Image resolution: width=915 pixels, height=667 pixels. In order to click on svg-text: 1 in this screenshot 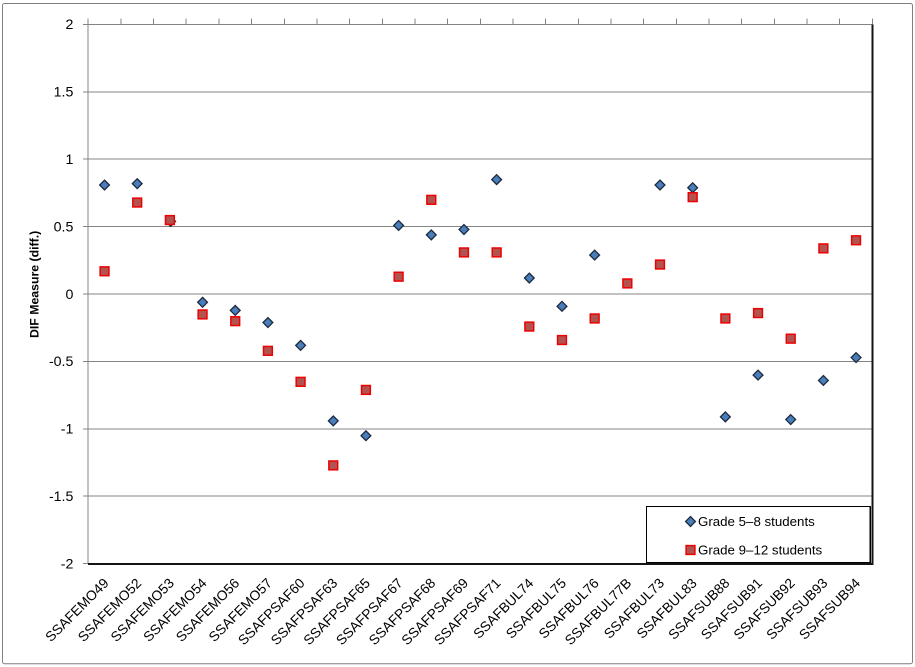, I will do `click(70, 160)`.